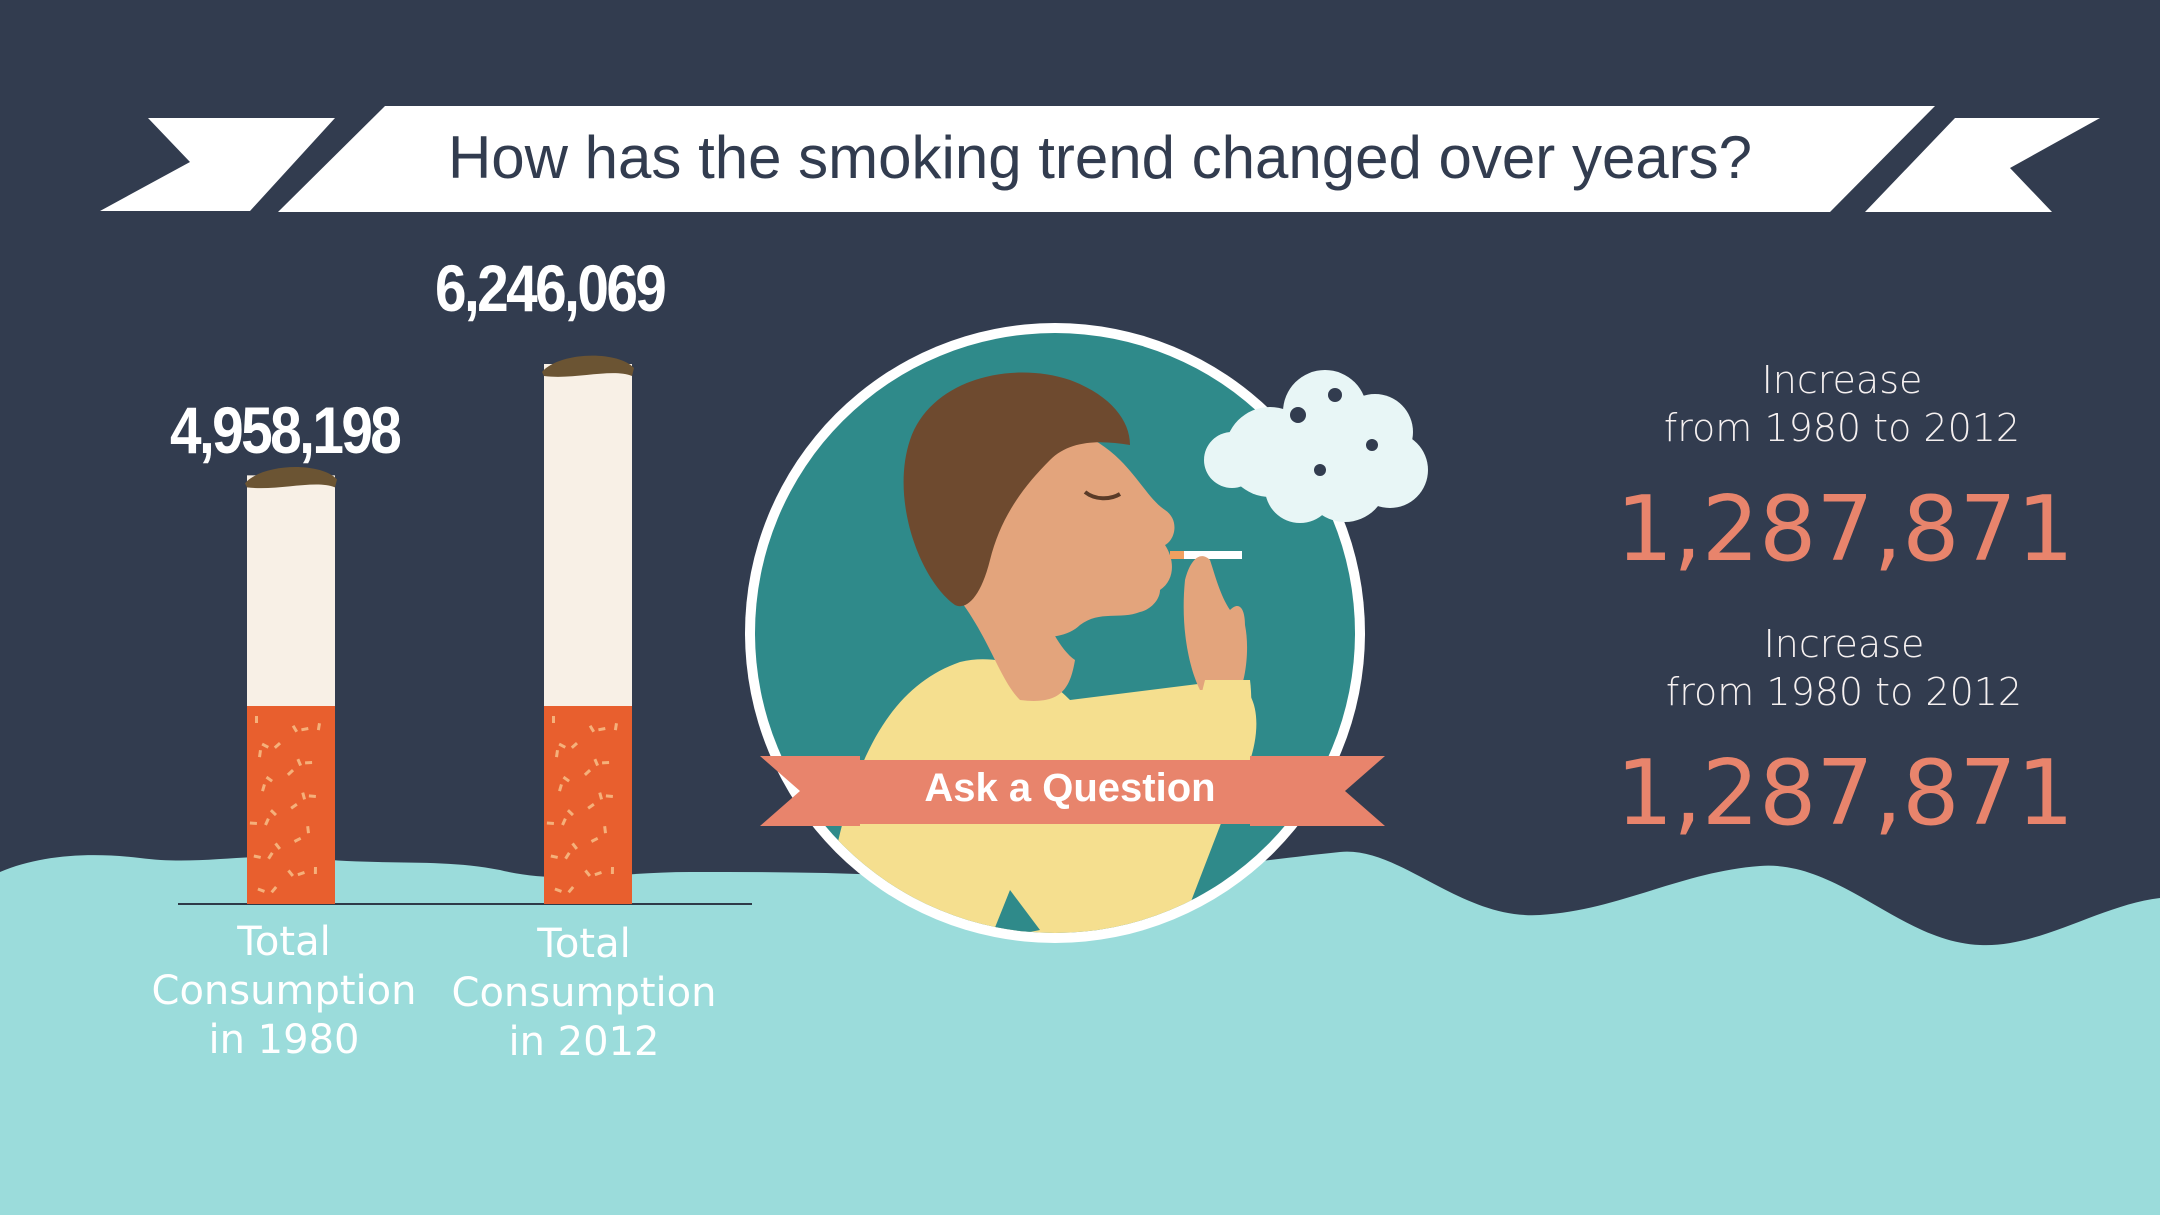  Describe the element at coordinates (1334, 432) in the screenshot. I see `smoke-holes` at that location.